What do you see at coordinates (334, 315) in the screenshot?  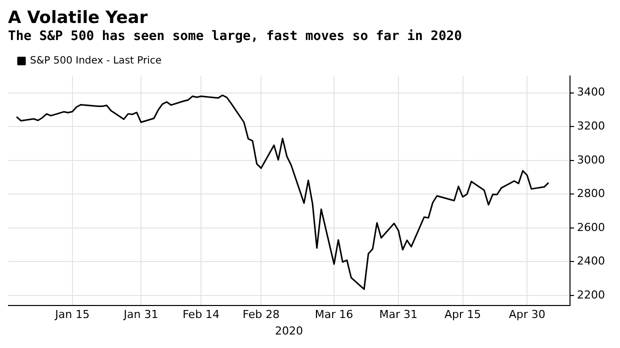 I see `x-tick-label: Mar 16` at bounding box center [334, 315].